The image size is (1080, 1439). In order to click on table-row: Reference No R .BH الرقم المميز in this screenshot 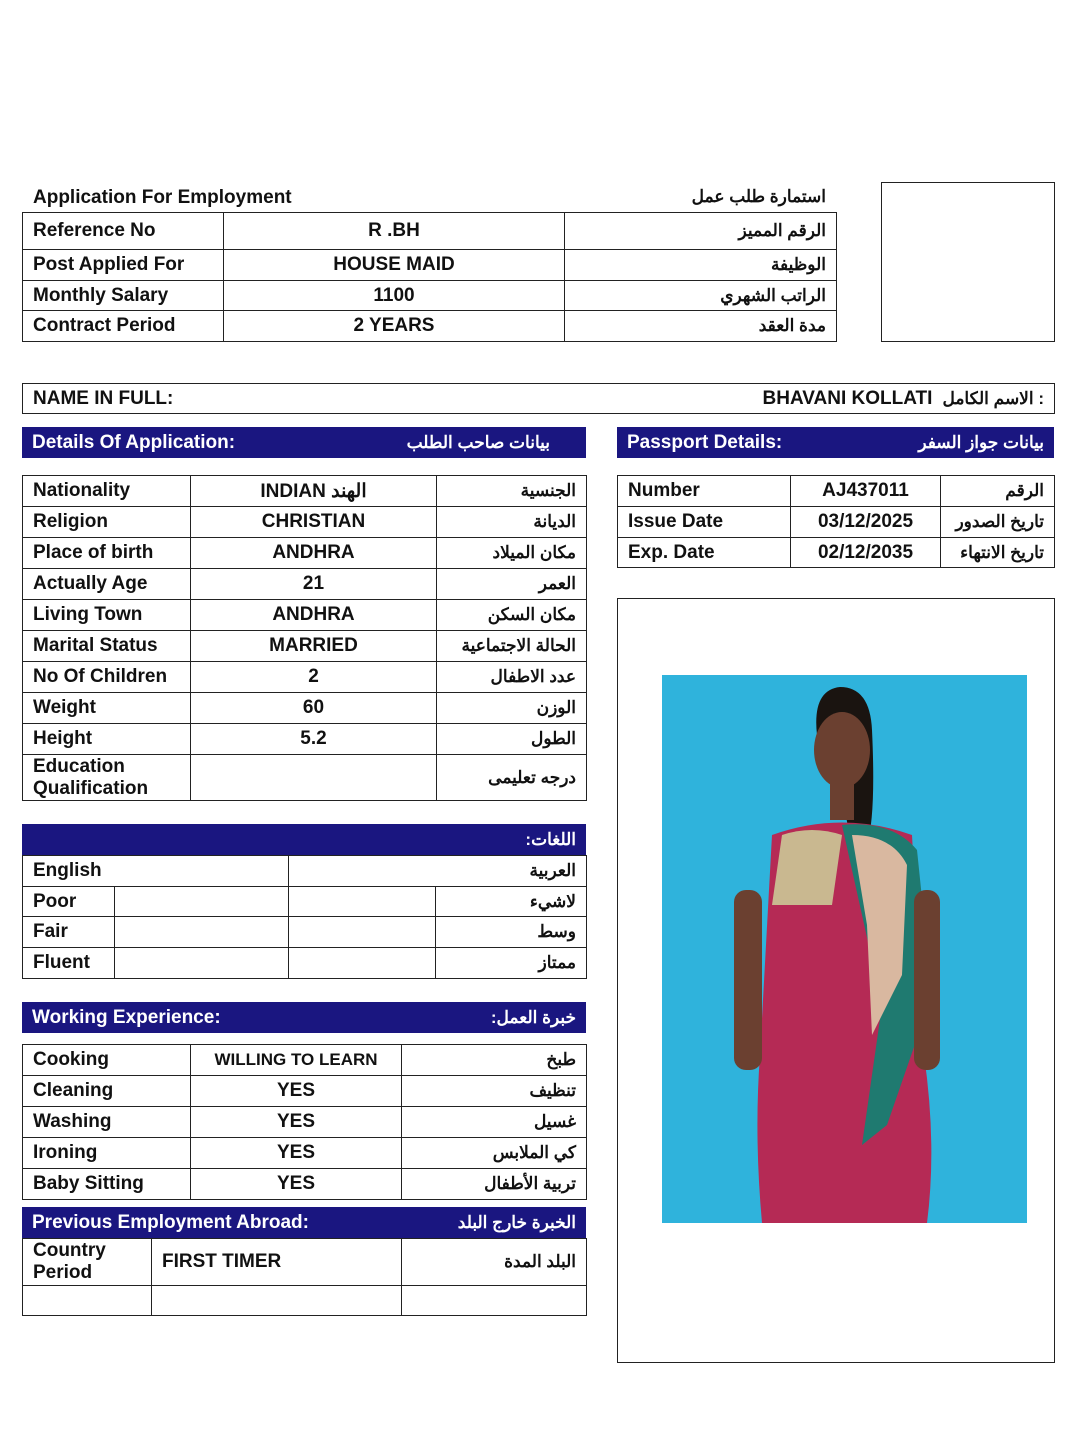, I will do `click(429, 231)`.